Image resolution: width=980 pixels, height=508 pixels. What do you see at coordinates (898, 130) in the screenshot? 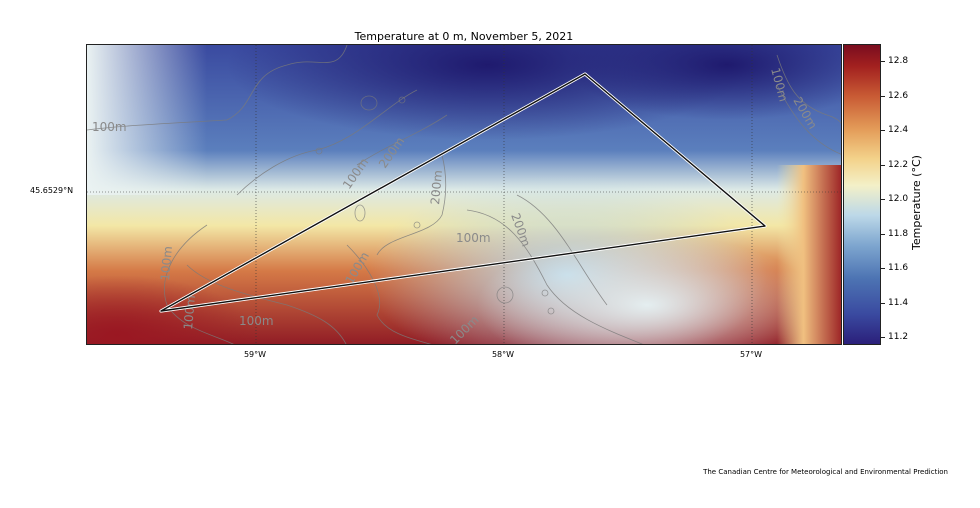
I see `colorbar-tick-label: 12.4` at bounding box center [898, 130].